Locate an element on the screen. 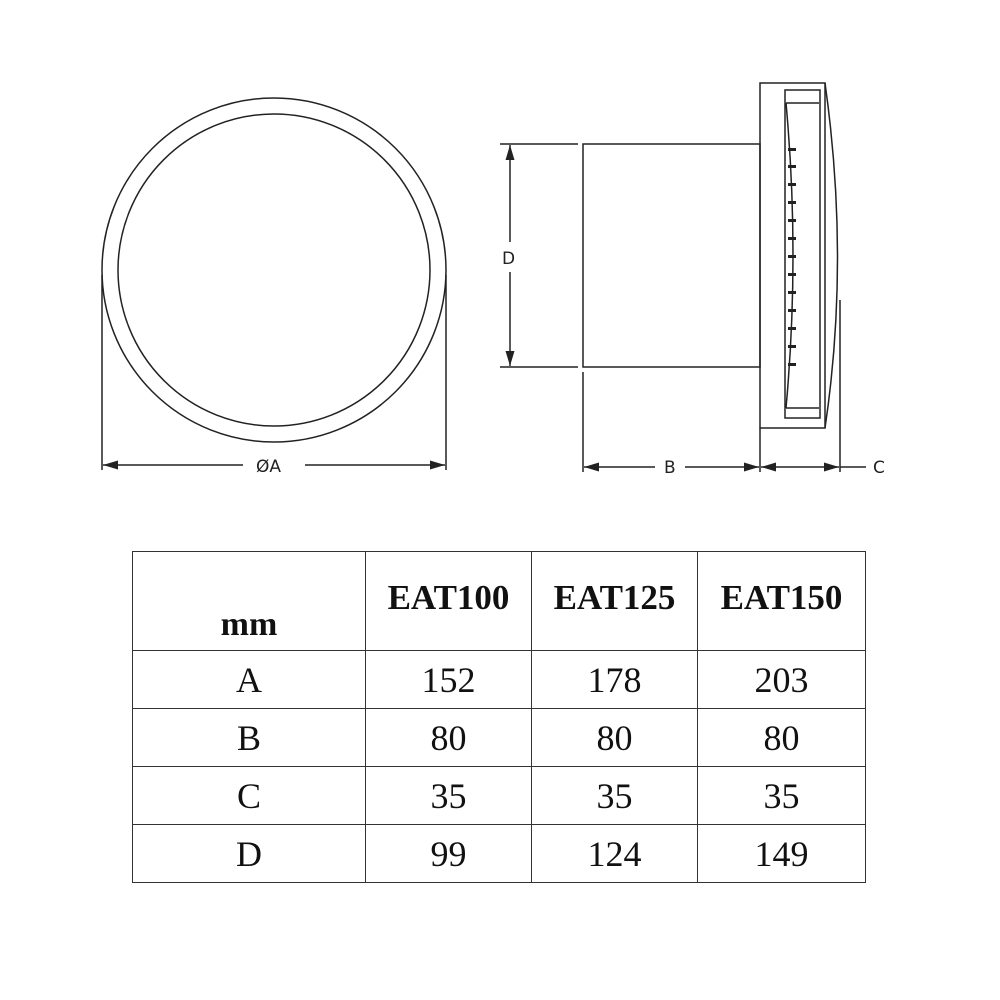 This screenshot has width=1000, height=1000. table-row: C 35 35 35 is located at coordinates (499, 795).